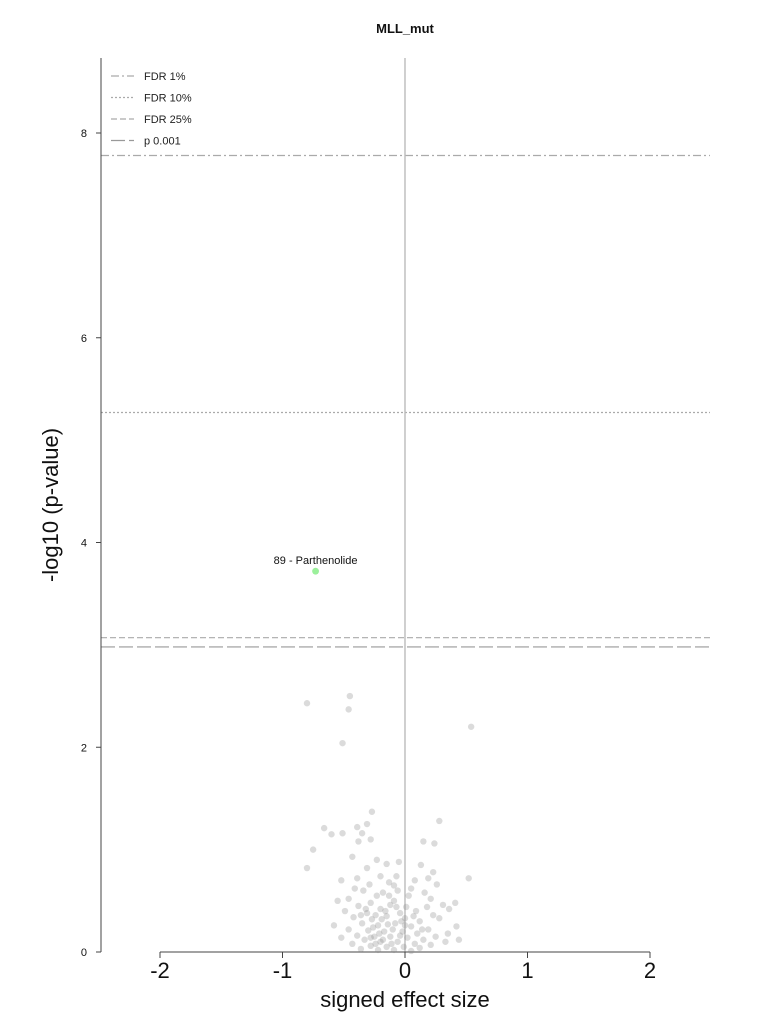 The image size is (768, 1024). I want to click on x-axis-label: signed effect size, so click(405, 999).